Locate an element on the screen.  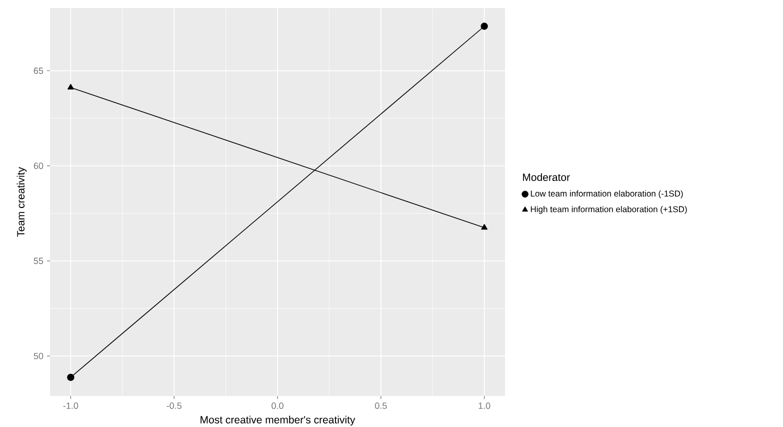
x-tick-label: 0.5 is located at coordinates (381, 405).